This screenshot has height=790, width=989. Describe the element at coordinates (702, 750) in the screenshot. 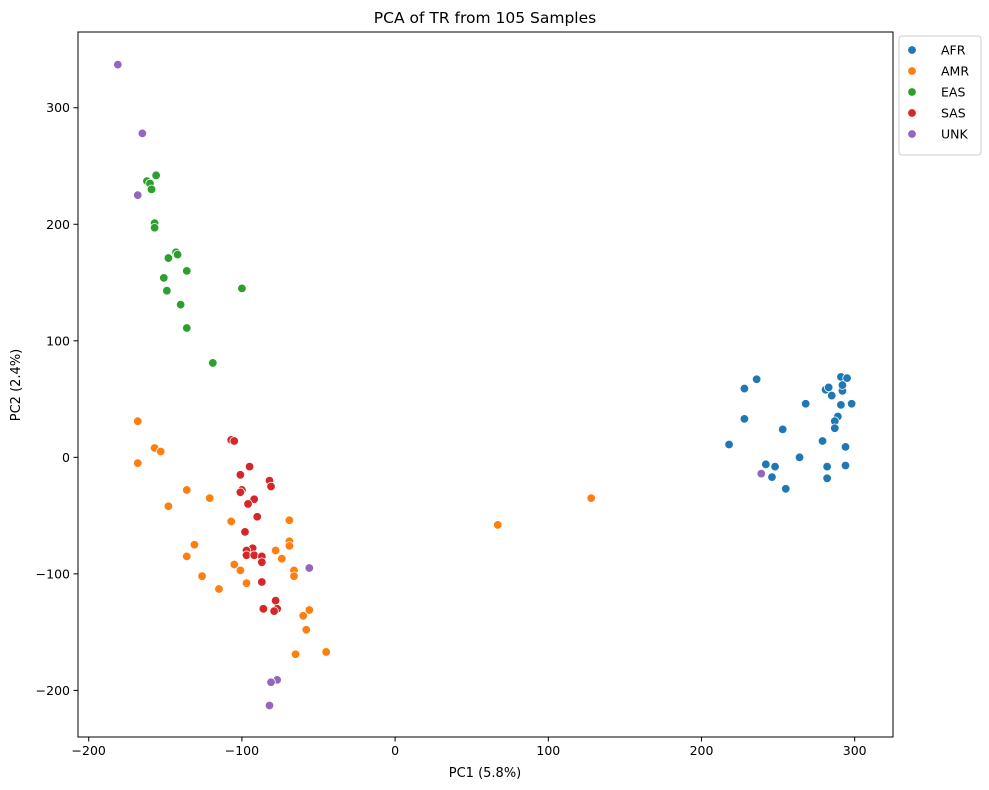

I see `x-tick-label: 200` at that location.